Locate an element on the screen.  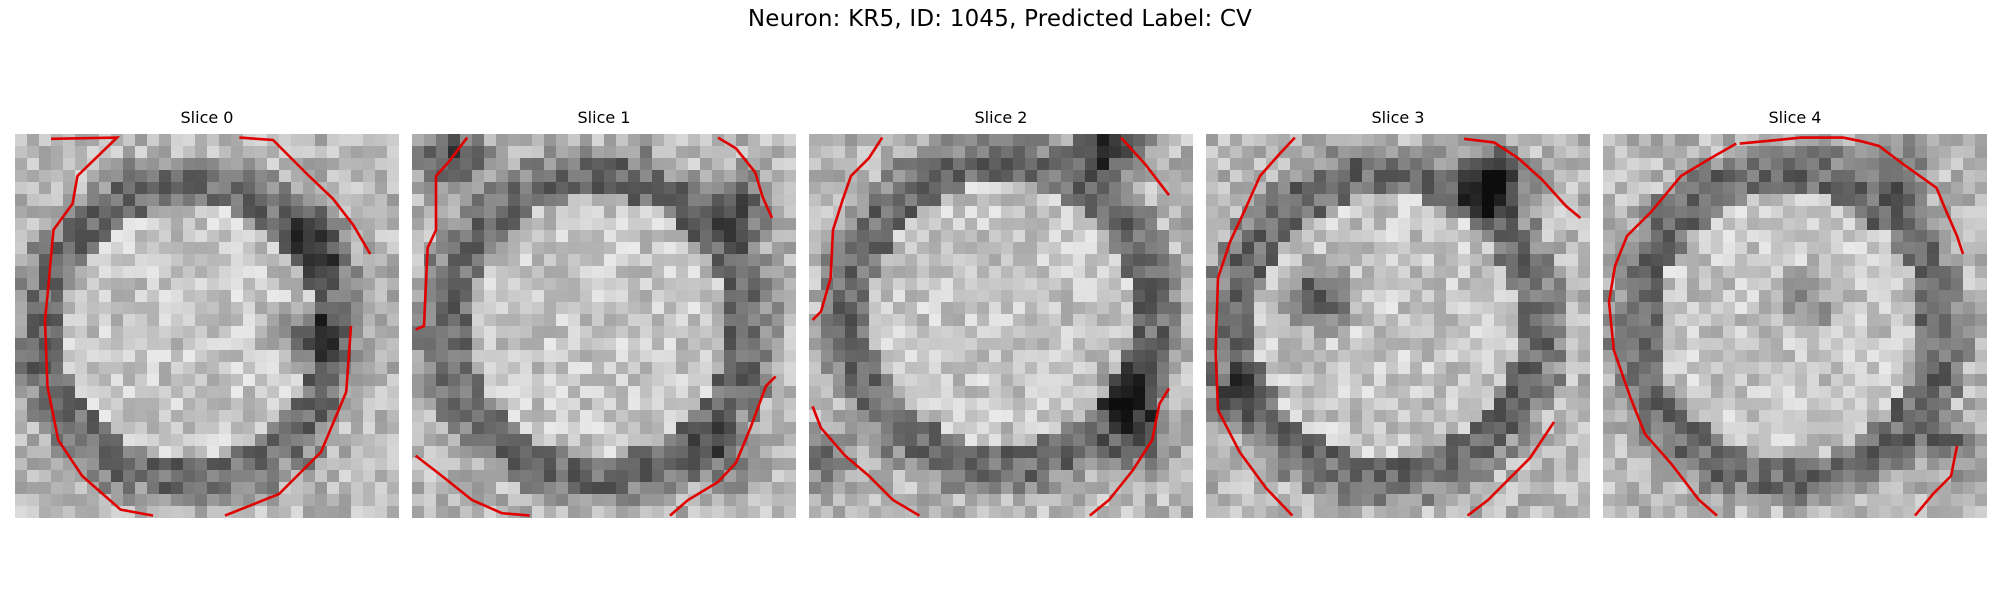
slice-title: Slice 3 is located at coordinates (1398, 118).